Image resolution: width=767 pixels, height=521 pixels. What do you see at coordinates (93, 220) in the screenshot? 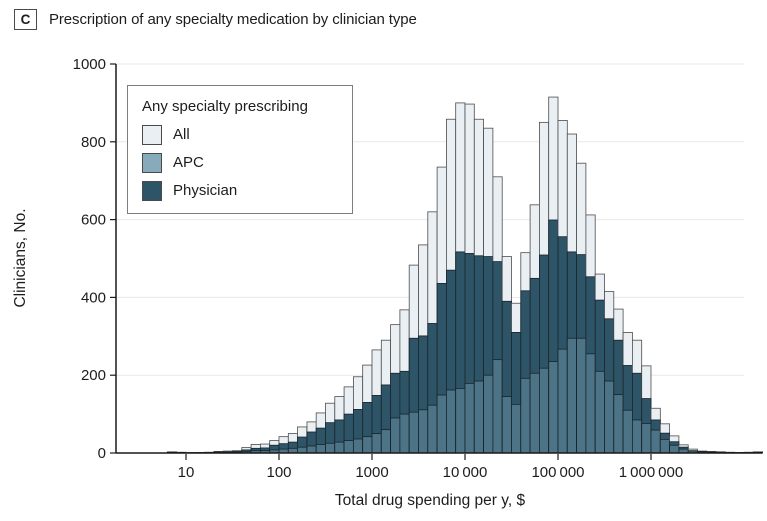
I see `y-tick-label: 600` at bounding box center [93, 220].